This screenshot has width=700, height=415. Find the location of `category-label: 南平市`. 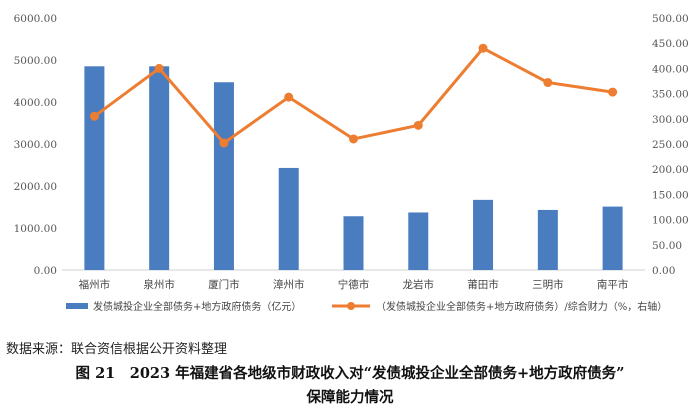

category-label: 南平市 is located at coordinates (613, 284).